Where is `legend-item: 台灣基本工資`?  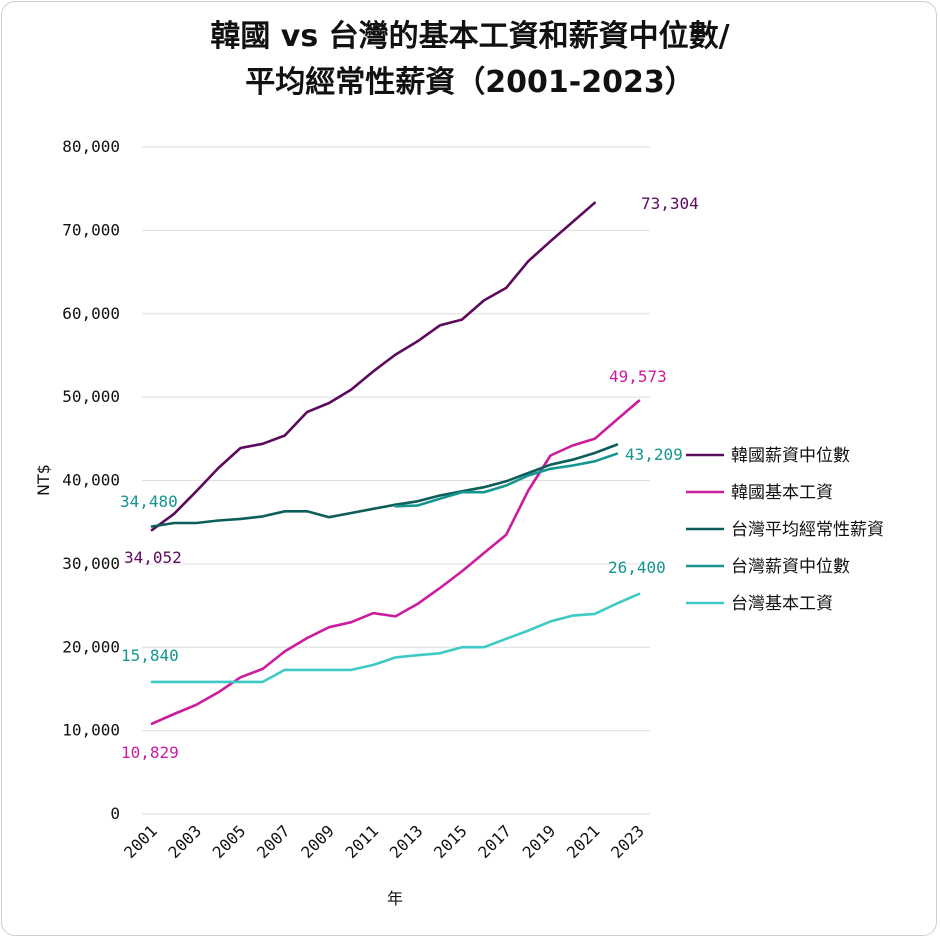 legend-item: 台灣基本工資 is located at coordinates (759, 604).